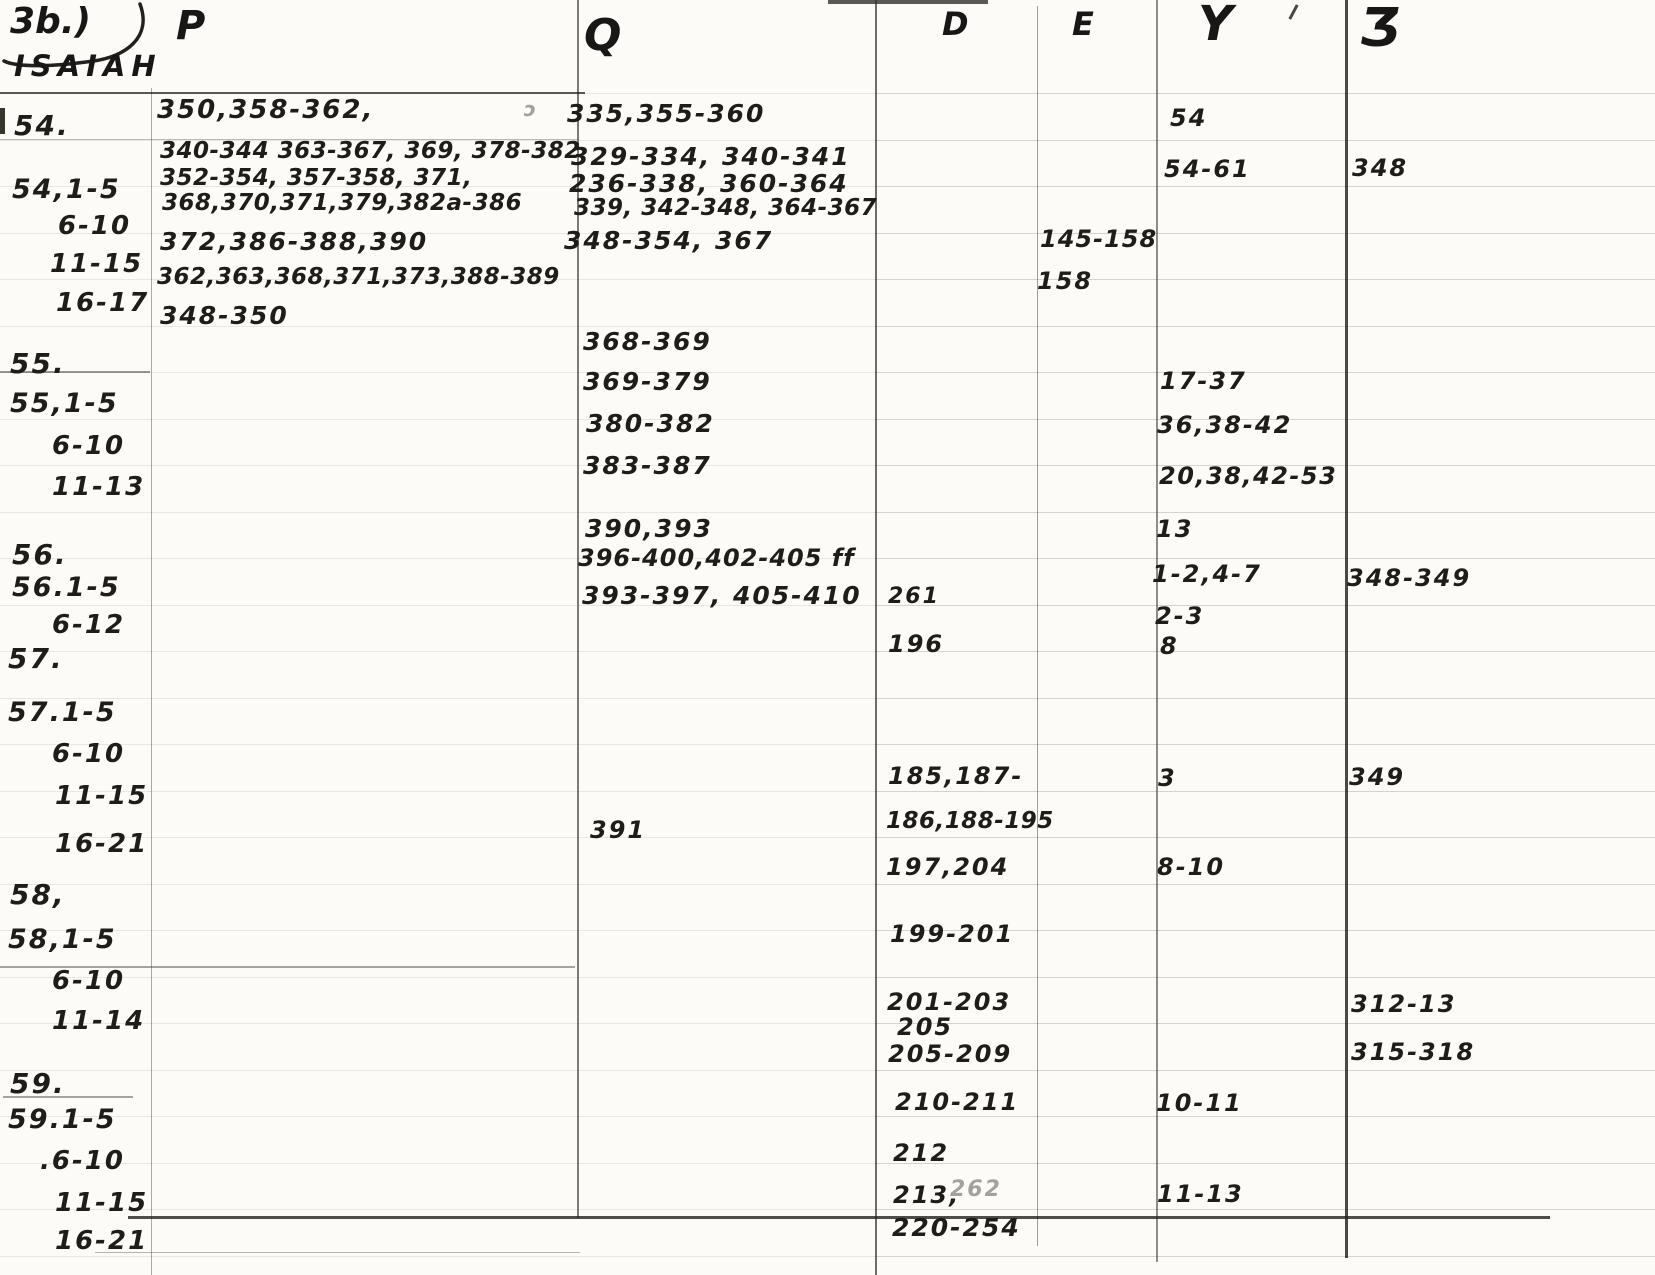  I want to click on cell-Y-58: 8-10, so click(1191, 867).